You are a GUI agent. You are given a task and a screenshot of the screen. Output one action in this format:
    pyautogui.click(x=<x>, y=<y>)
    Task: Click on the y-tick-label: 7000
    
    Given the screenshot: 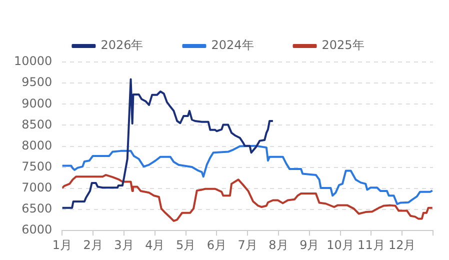 What is the action you would take?
    pyautogui.click(x=37, y=187)
    